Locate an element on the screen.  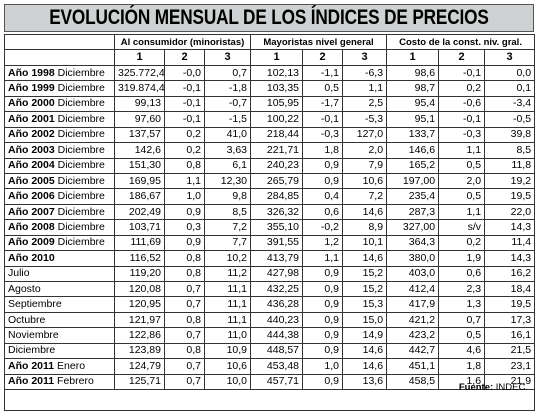
row-year: Año 2004 is located at coordinates (31, 165).